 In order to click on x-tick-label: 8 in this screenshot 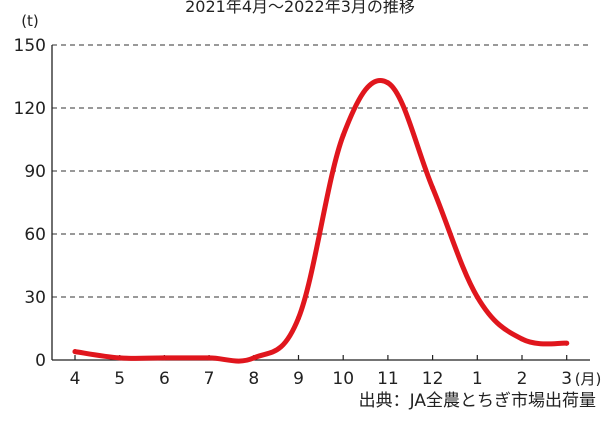, I will do `click(253, 379)`.